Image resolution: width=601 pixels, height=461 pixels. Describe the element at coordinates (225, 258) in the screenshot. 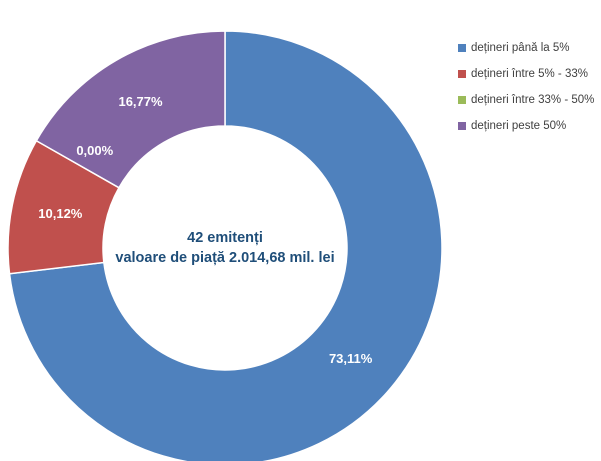

I see `center-label-market-value: valoare de piață 2.014,68 mil. lei` at that location.